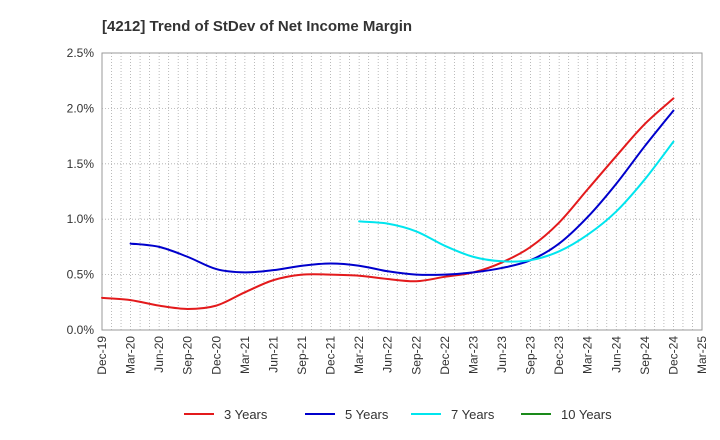 The image size is (720, 440). I want to click on x-tick-label: Jun-23, so click(502, 354).